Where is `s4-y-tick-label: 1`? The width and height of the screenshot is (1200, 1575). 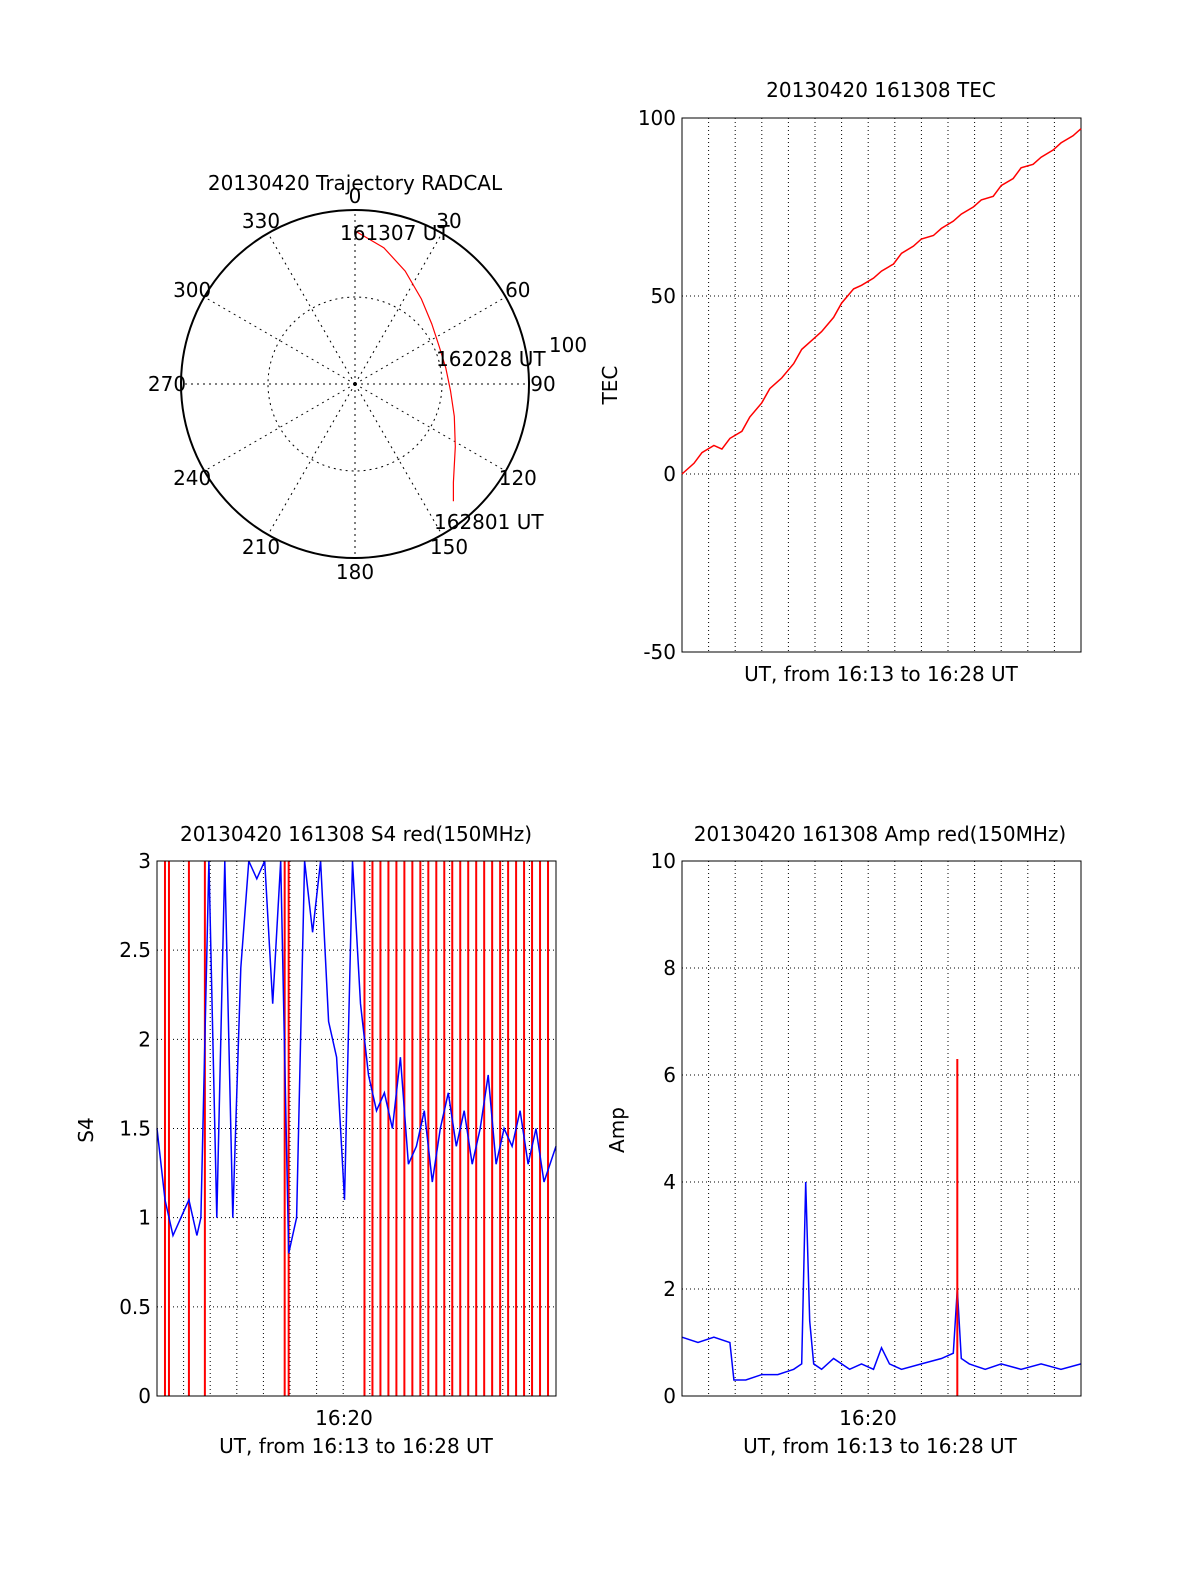
s4-y-tick-label: 1 is located at coordinates (144, 1218).